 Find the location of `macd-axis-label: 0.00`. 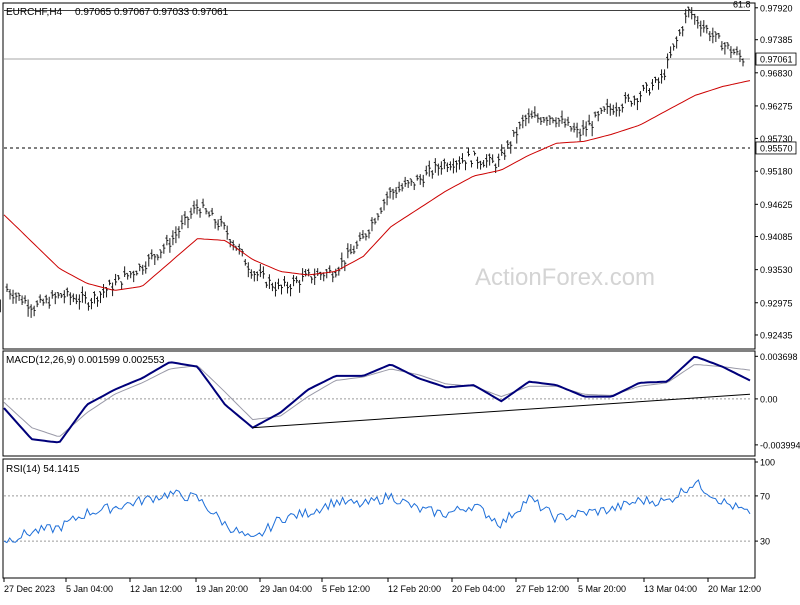

macd-axis-label: 0.00 is located at coordinates (769, 399).